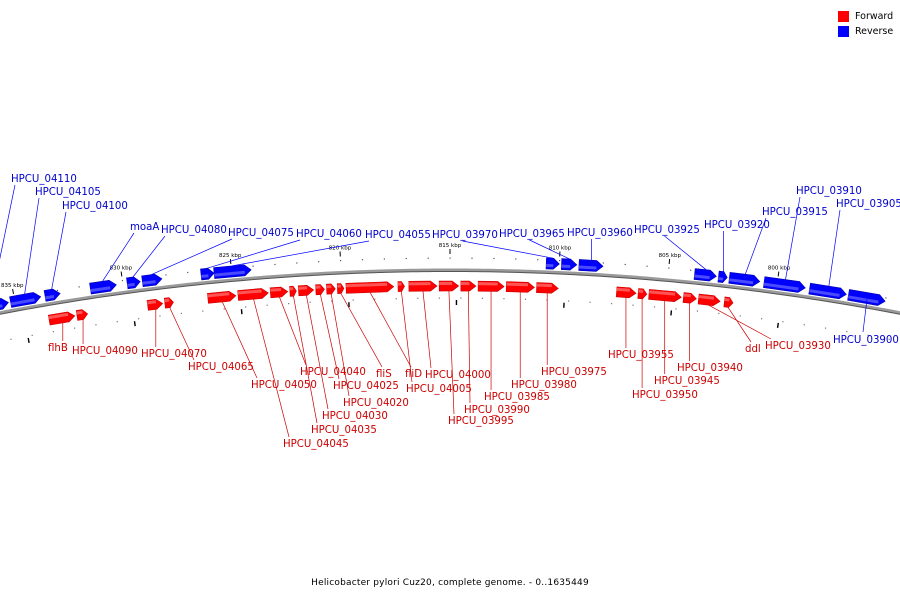  I want to click on reverse-label-moaA: moaA, so click(144, 227).